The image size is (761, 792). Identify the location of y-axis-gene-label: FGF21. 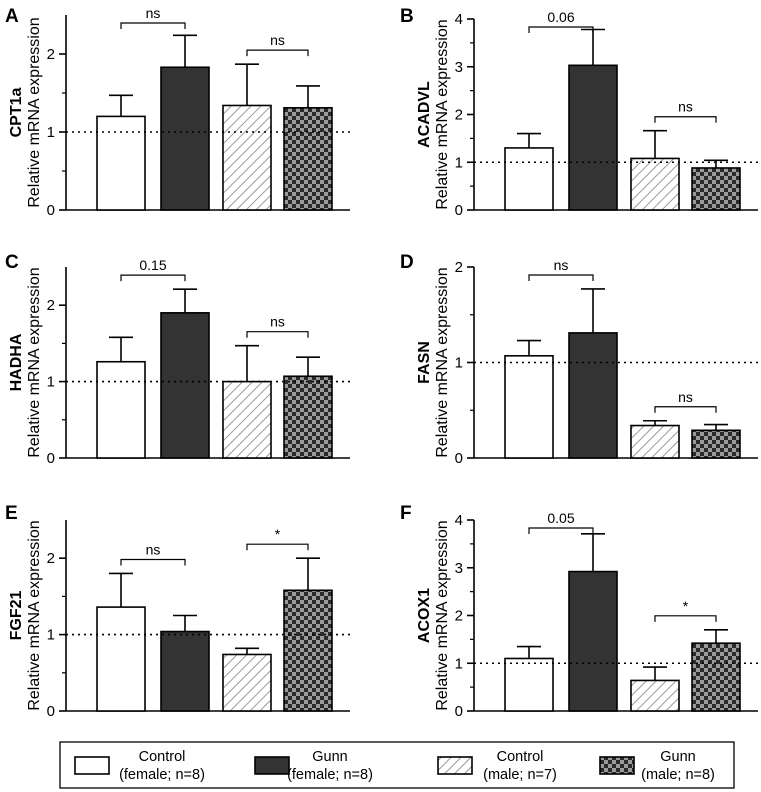
(16, 616).